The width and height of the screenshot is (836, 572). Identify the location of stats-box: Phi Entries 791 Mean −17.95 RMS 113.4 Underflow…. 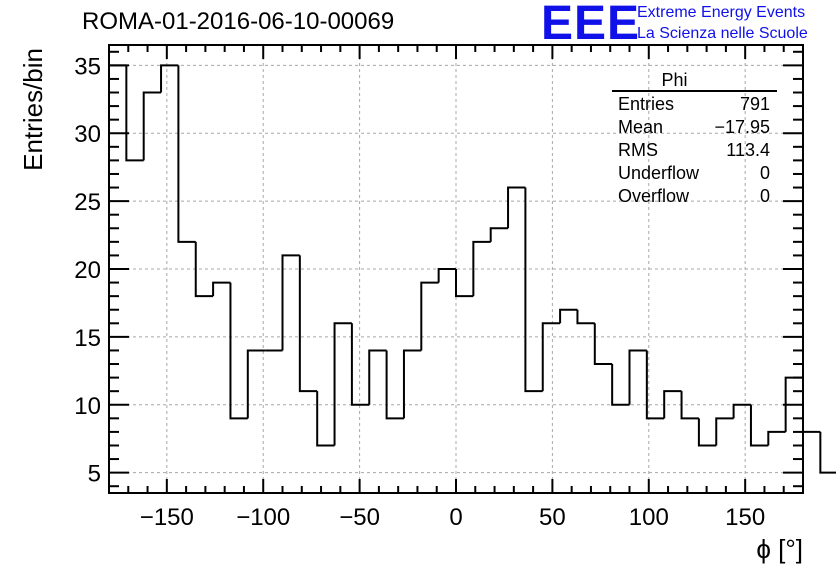
(694, 138).